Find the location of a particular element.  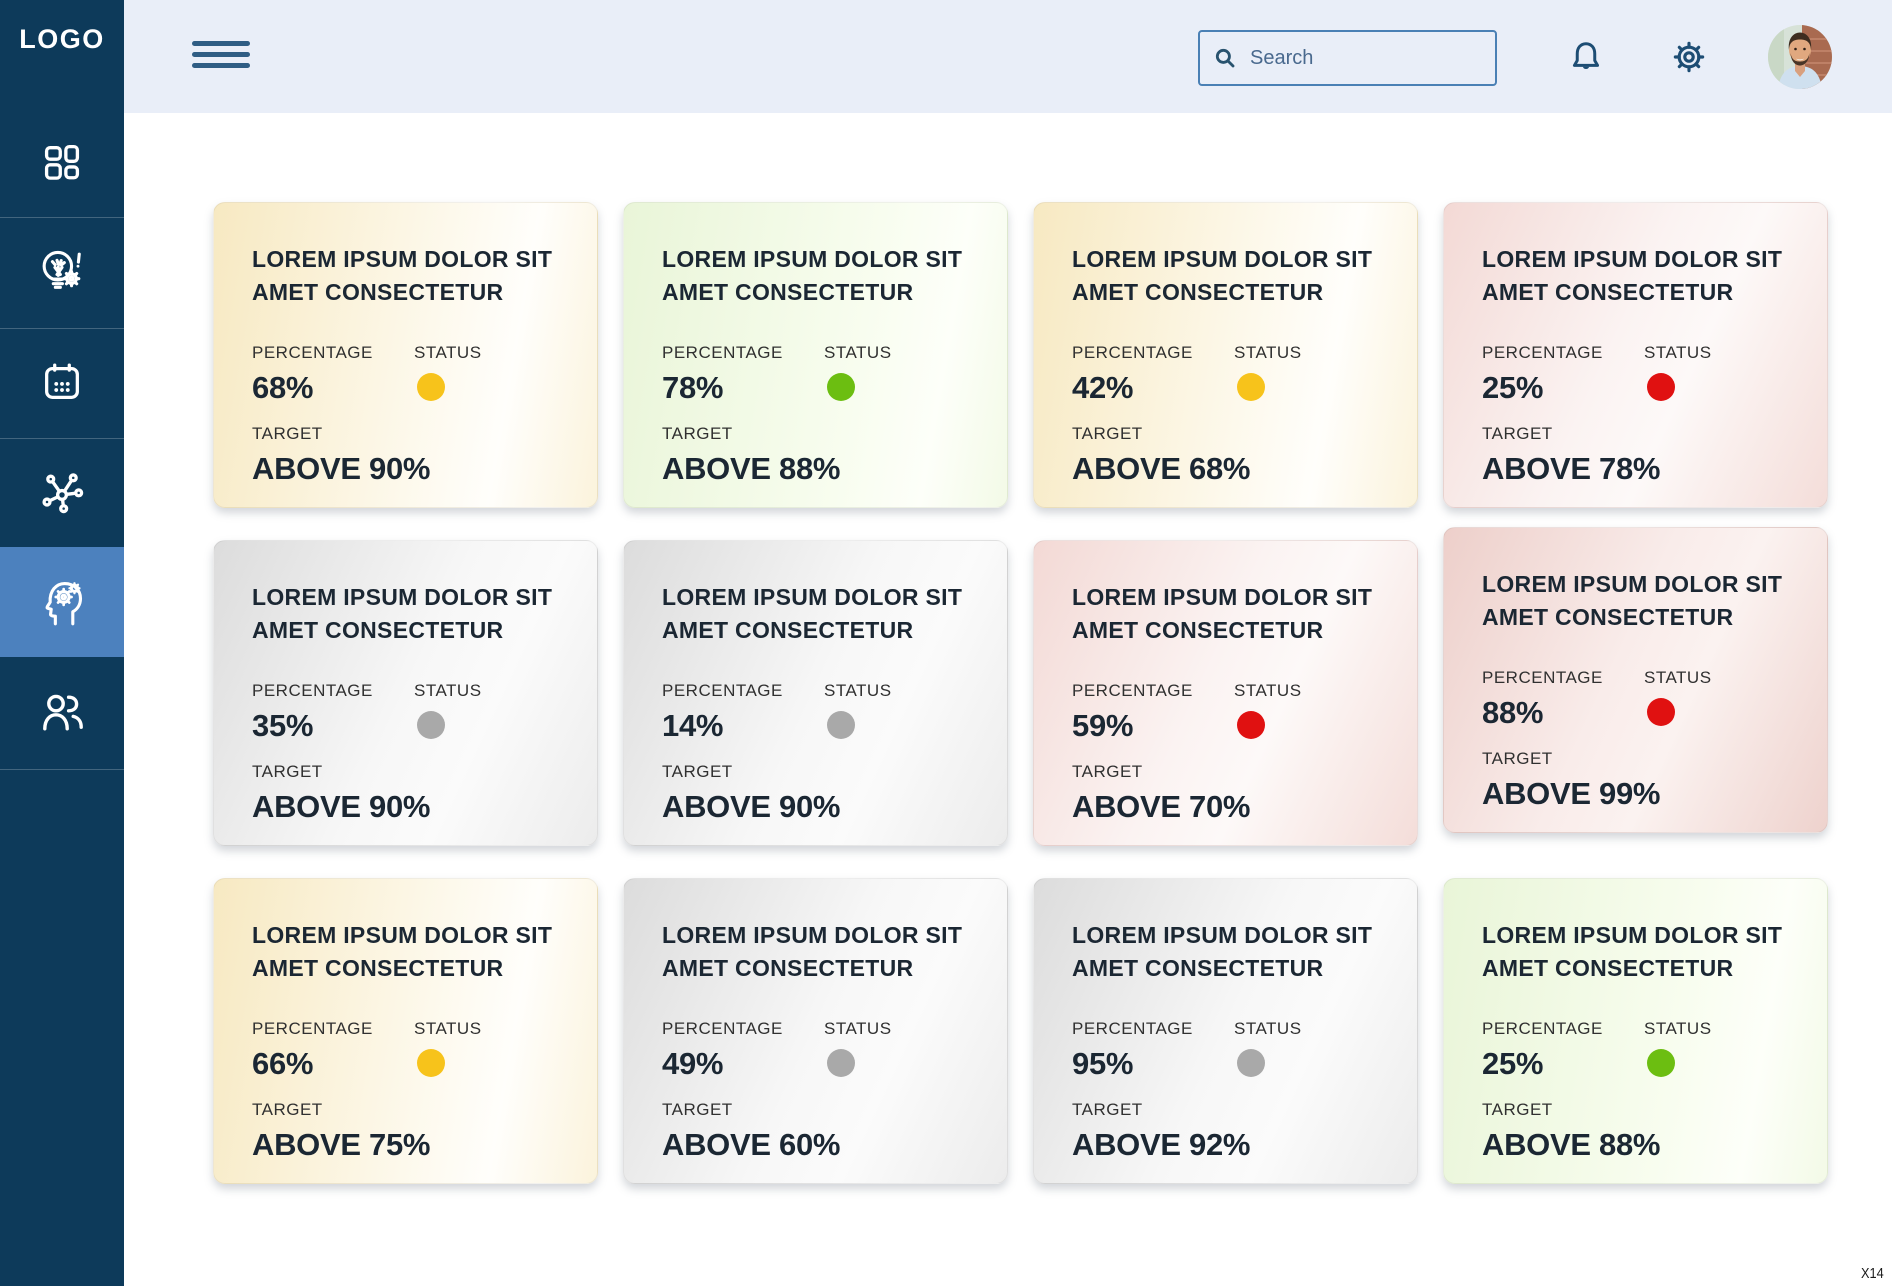

sidebar-nav is located at coordinates (62, 437).